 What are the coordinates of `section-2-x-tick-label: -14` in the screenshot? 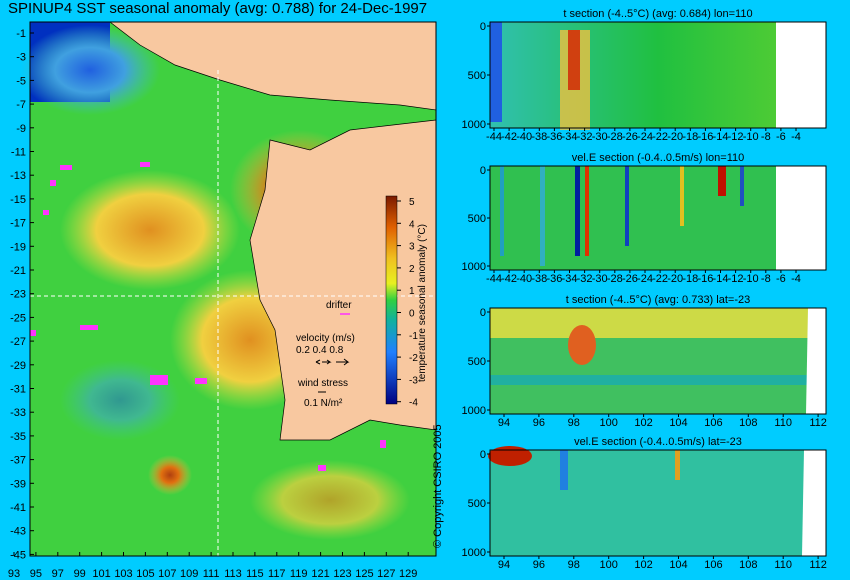 It's located at (721, 279).